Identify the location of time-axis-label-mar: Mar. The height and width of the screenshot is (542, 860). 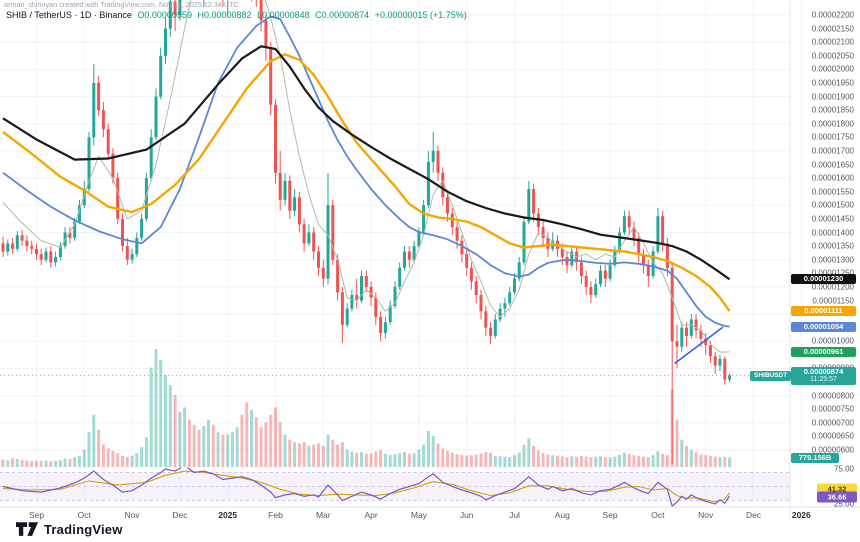
(323, 515).